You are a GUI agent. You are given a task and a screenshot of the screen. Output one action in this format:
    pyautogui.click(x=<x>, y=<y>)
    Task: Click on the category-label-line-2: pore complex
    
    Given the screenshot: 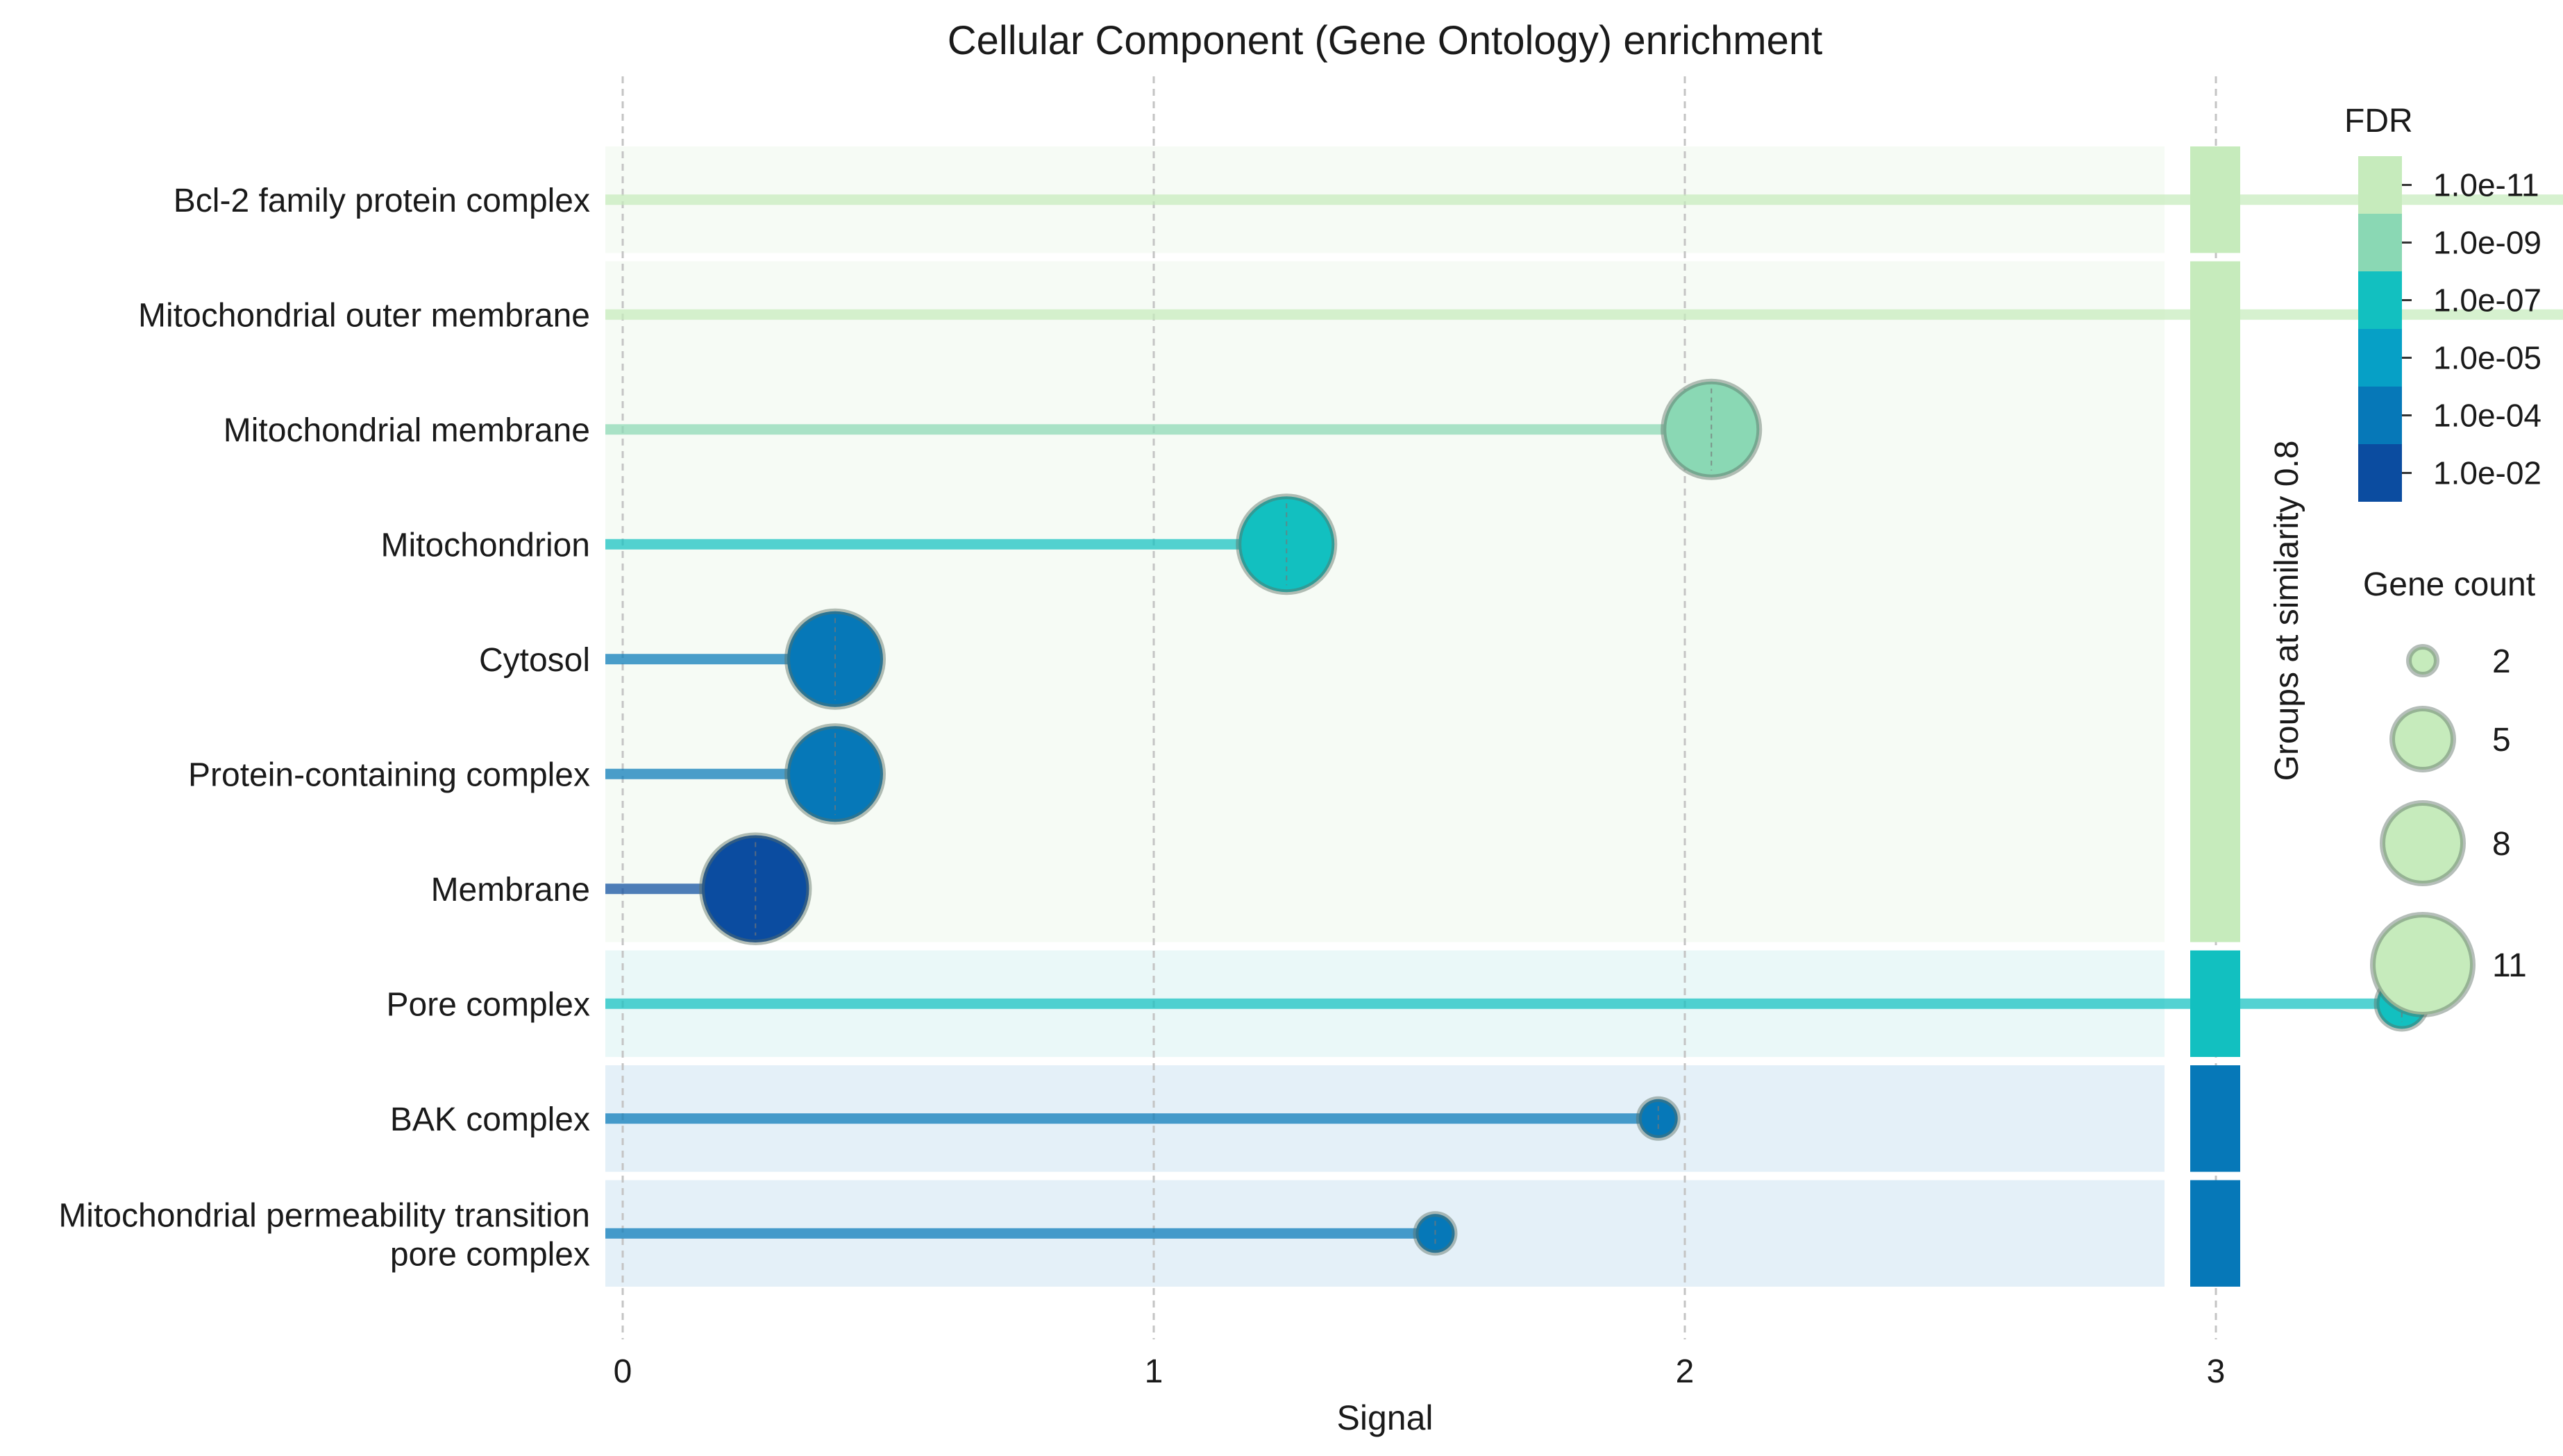 What is the action you would take?
    pyautogui.click(x=490, y=1254)
    